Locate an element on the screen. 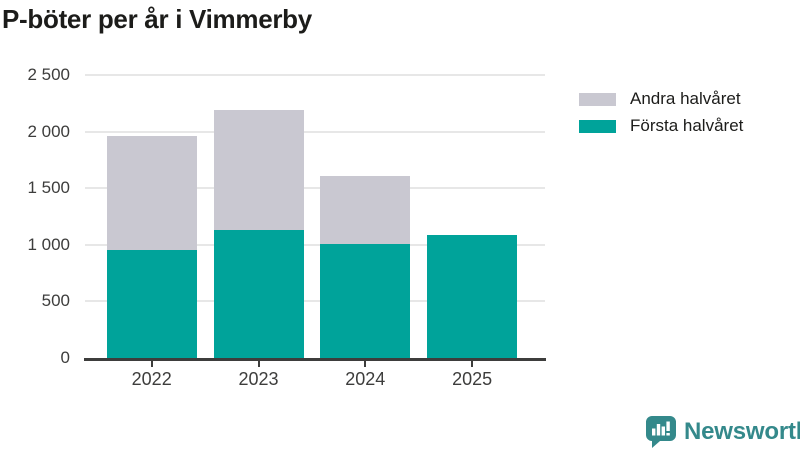 The width and height of the screenshot is (800, 450). newsworthy-logo-text: Newsworthy is located at coordinates (742, 431).